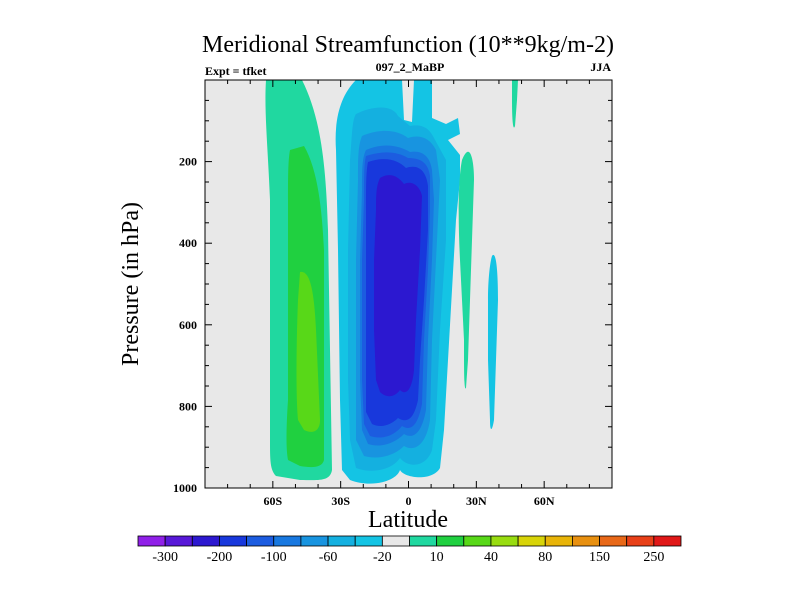 This screenshot has width=800, height=600. What do you see at coordinates (188, 162) in the screenshot?
I see `y-tick-label: 200` at bounding box center [188, 162].